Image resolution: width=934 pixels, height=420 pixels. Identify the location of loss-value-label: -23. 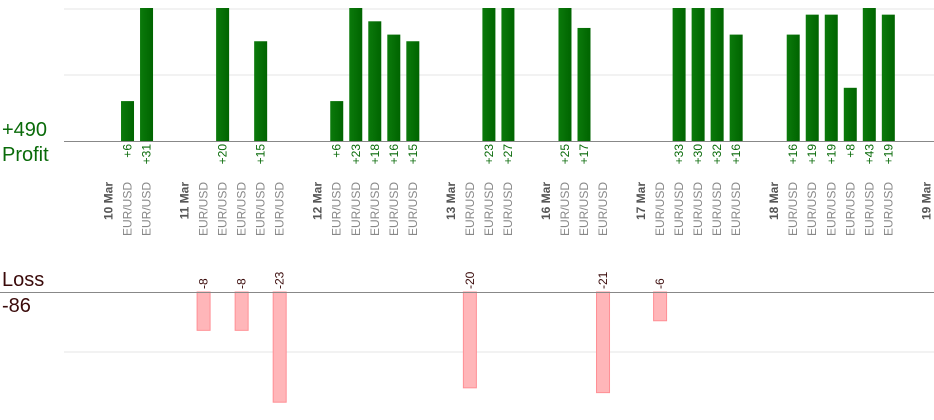
(280, 280).